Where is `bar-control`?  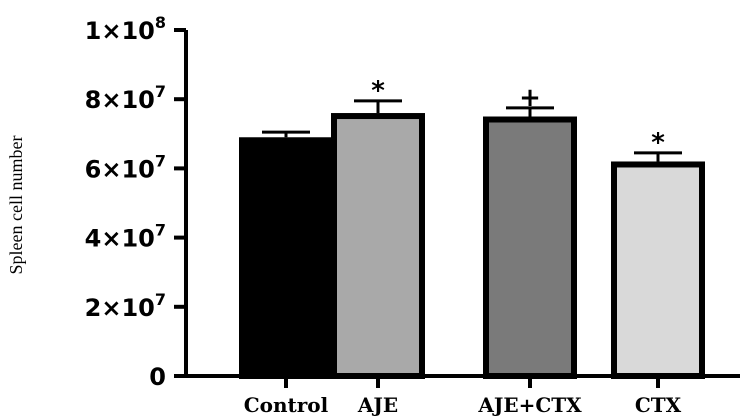
bar-control is located at coordinates (286, 258).